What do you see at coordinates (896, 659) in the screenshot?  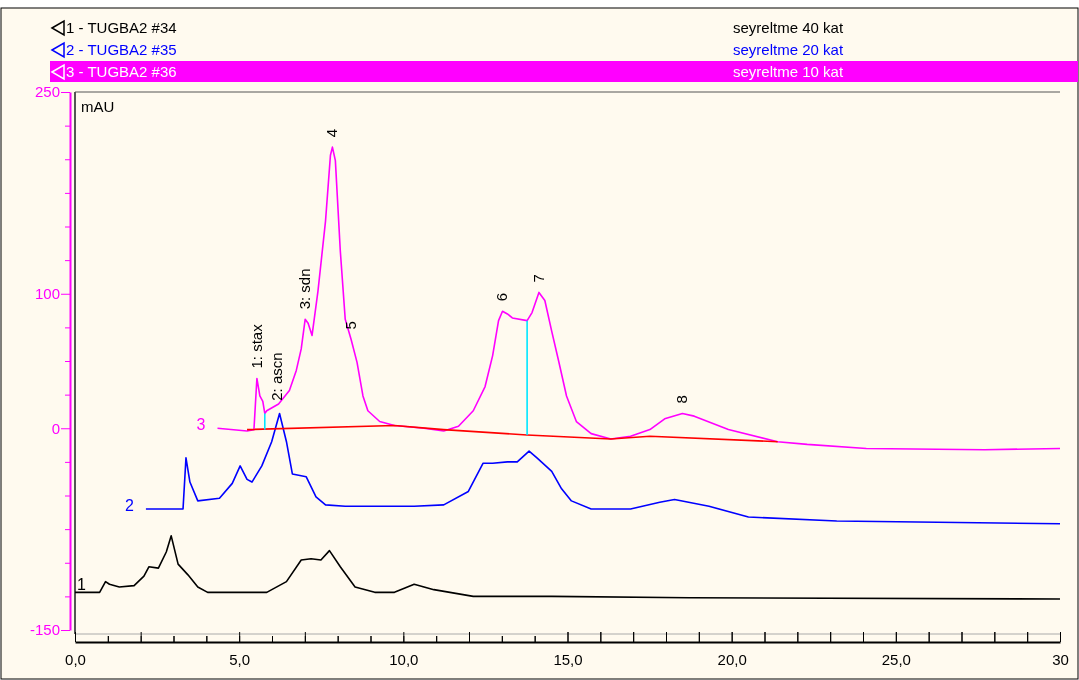 I see `x-tick-label: 25,0` at bounding box center [896, 659].